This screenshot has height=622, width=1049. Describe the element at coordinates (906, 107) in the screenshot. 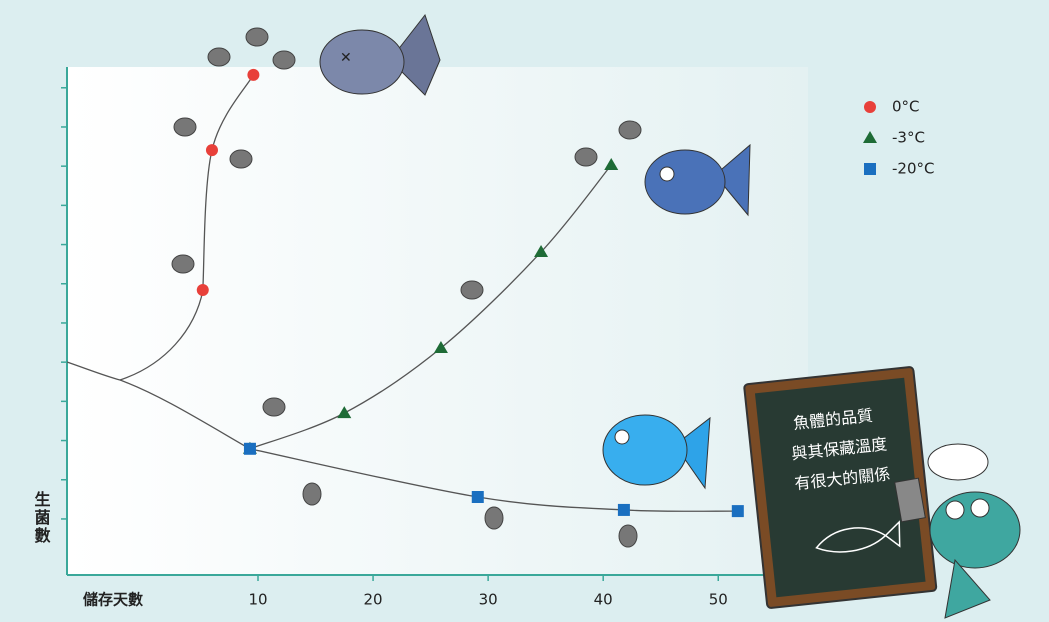

I see `legend-label: 0°C` at that location.